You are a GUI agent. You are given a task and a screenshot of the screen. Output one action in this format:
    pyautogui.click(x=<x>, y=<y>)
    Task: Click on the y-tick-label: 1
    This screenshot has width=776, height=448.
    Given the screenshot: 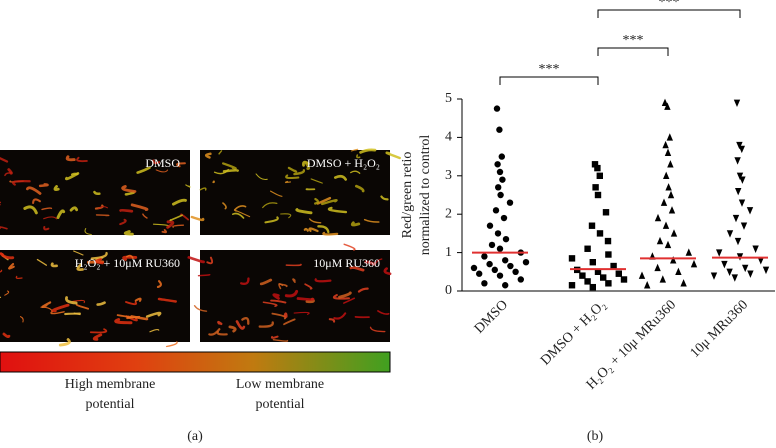 What is the action you would take?
    pyautogui.click(x=448, y=252)
    